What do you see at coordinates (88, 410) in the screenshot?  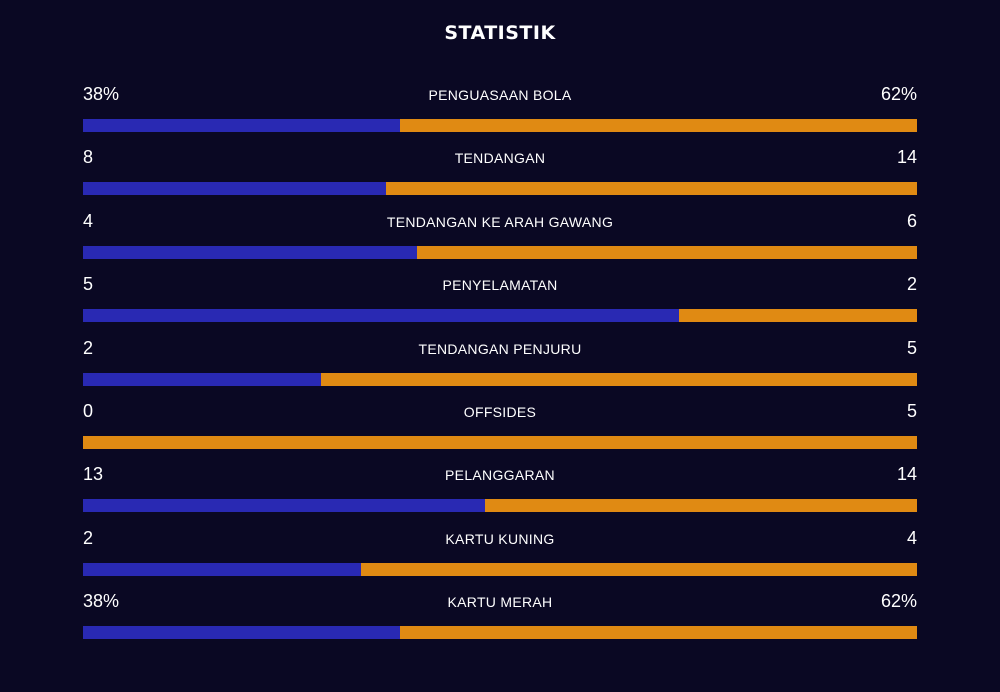 I see `home-value: 0` at bounding box center [88, 410].